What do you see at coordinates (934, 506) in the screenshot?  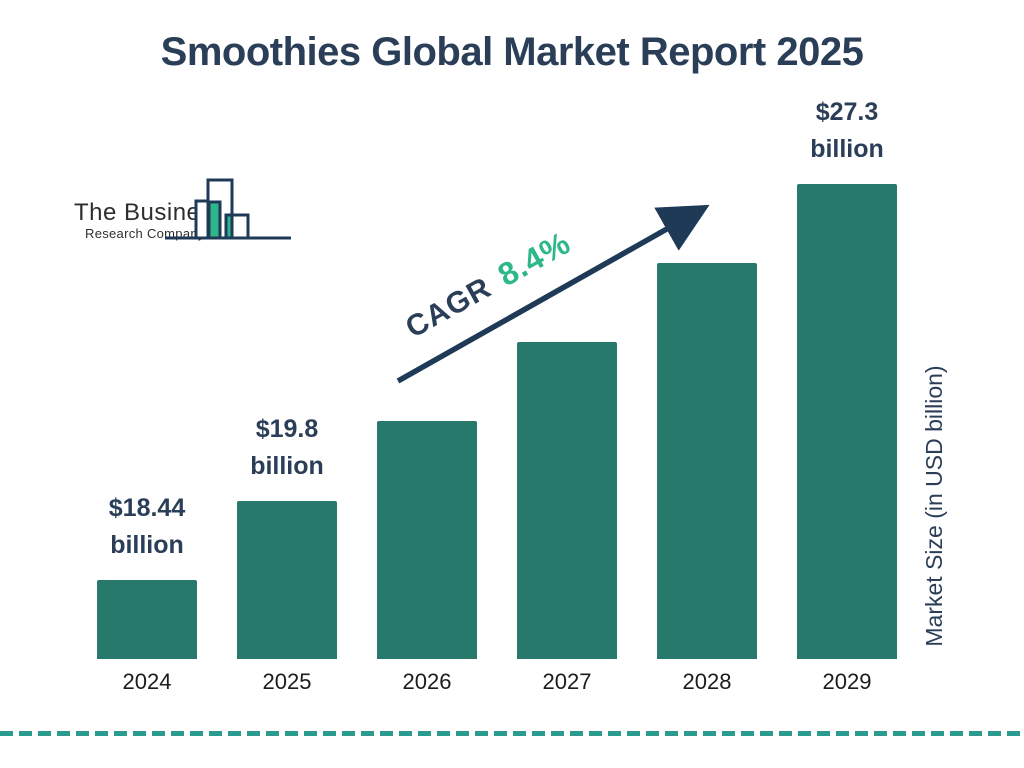 I see `y-axis-label: Market Size (in USD billion)` at bounding box center [934, 506].